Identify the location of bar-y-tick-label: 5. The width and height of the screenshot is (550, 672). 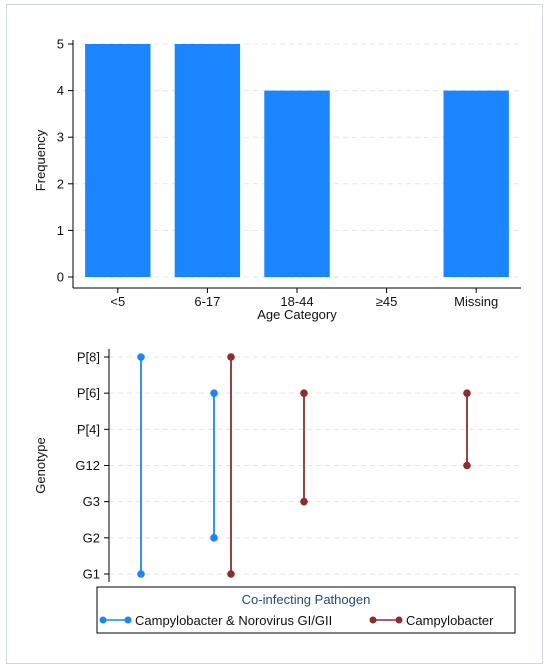
(60, 44).